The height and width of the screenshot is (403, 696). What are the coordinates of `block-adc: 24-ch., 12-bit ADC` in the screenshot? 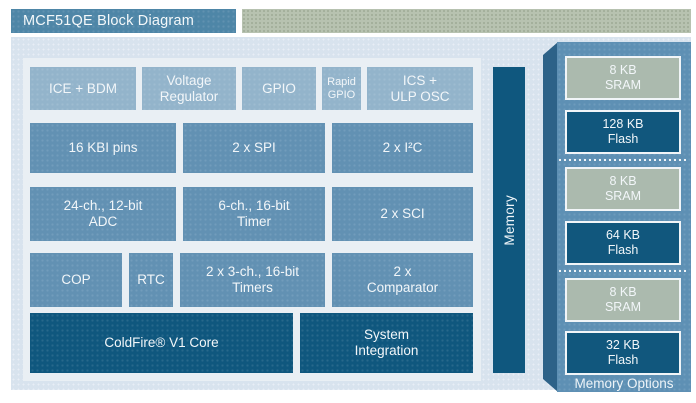 It's located at (103, 214).